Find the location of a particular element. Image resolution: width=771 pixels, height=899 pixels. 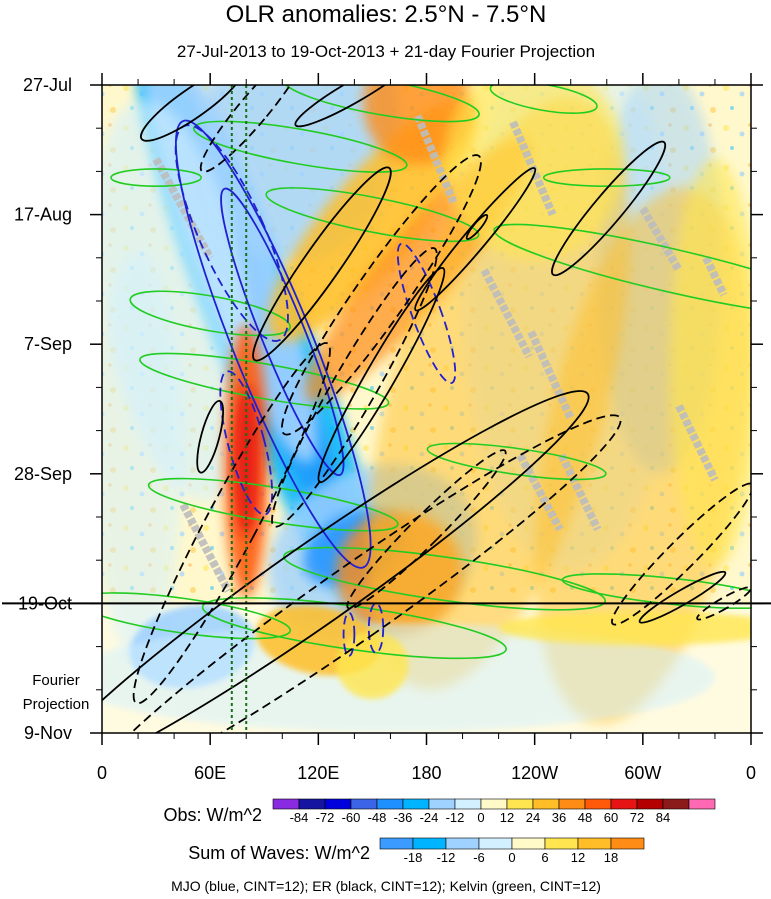

y-tick-label: 7-Sep is located at coordinates (48, 344).